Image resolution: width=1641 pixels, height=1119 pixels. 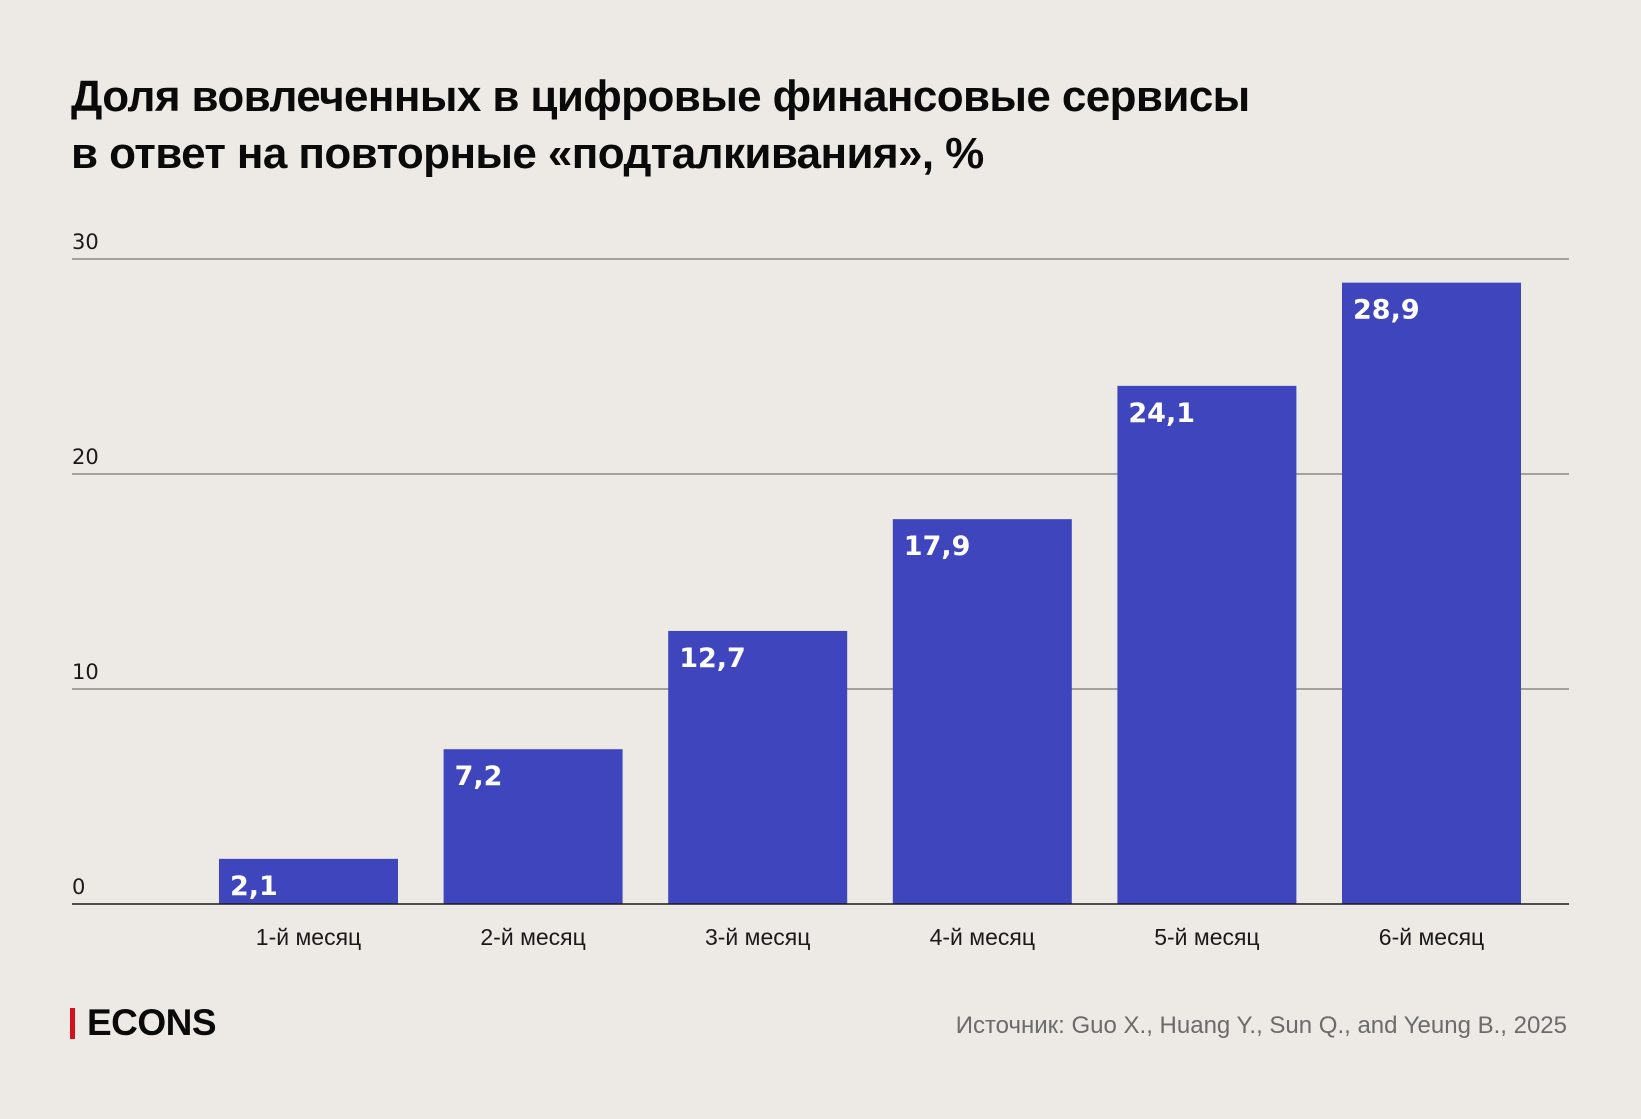 I want to click on x-tick-label: 1-й месяц, so click(x=308, y=937).